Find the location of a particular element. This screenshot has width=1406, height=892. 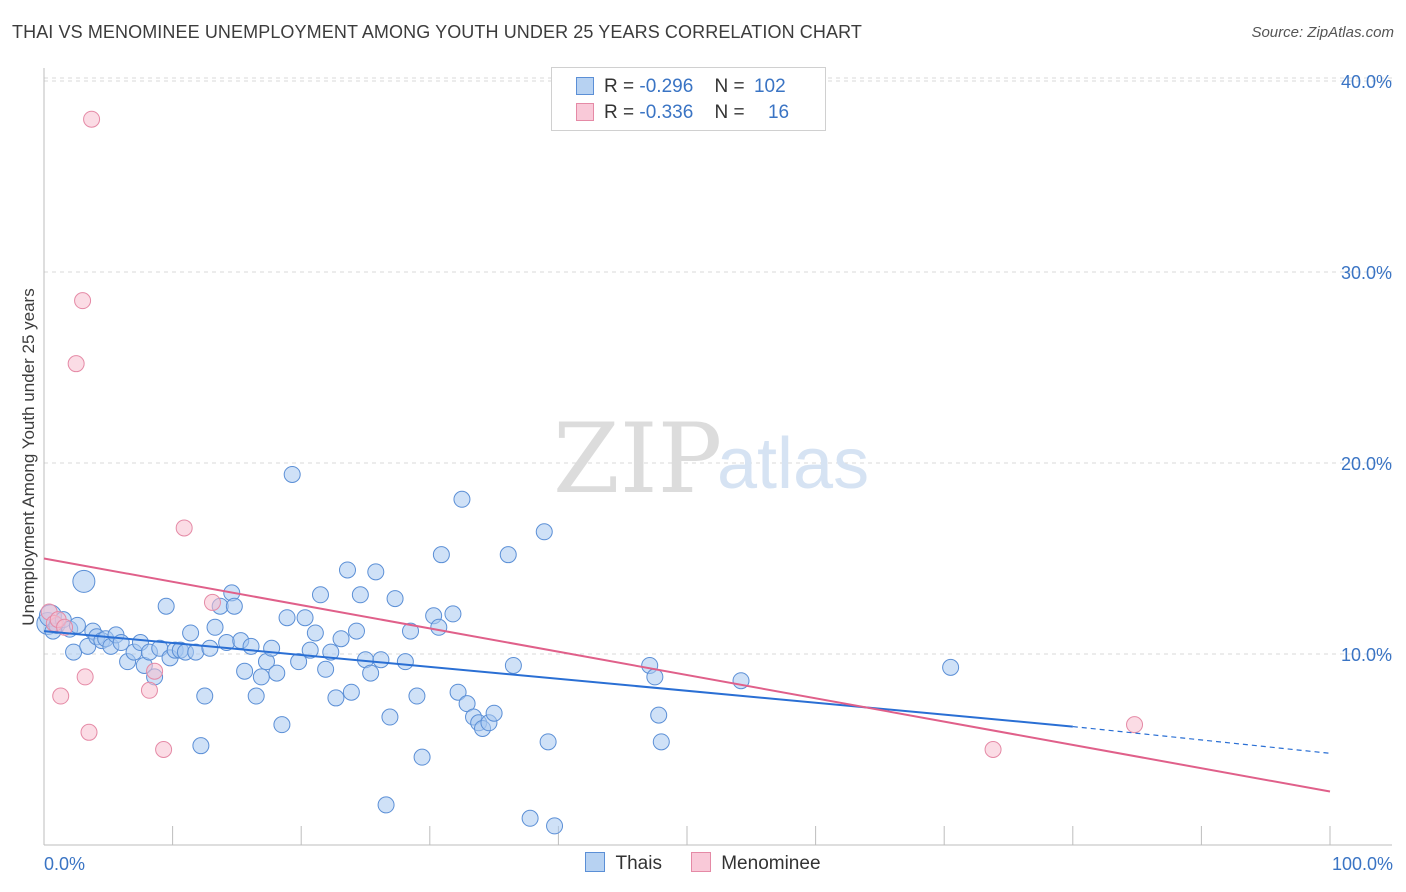

y-tick-label: 20.0% is located at coordinates (1366, 464).